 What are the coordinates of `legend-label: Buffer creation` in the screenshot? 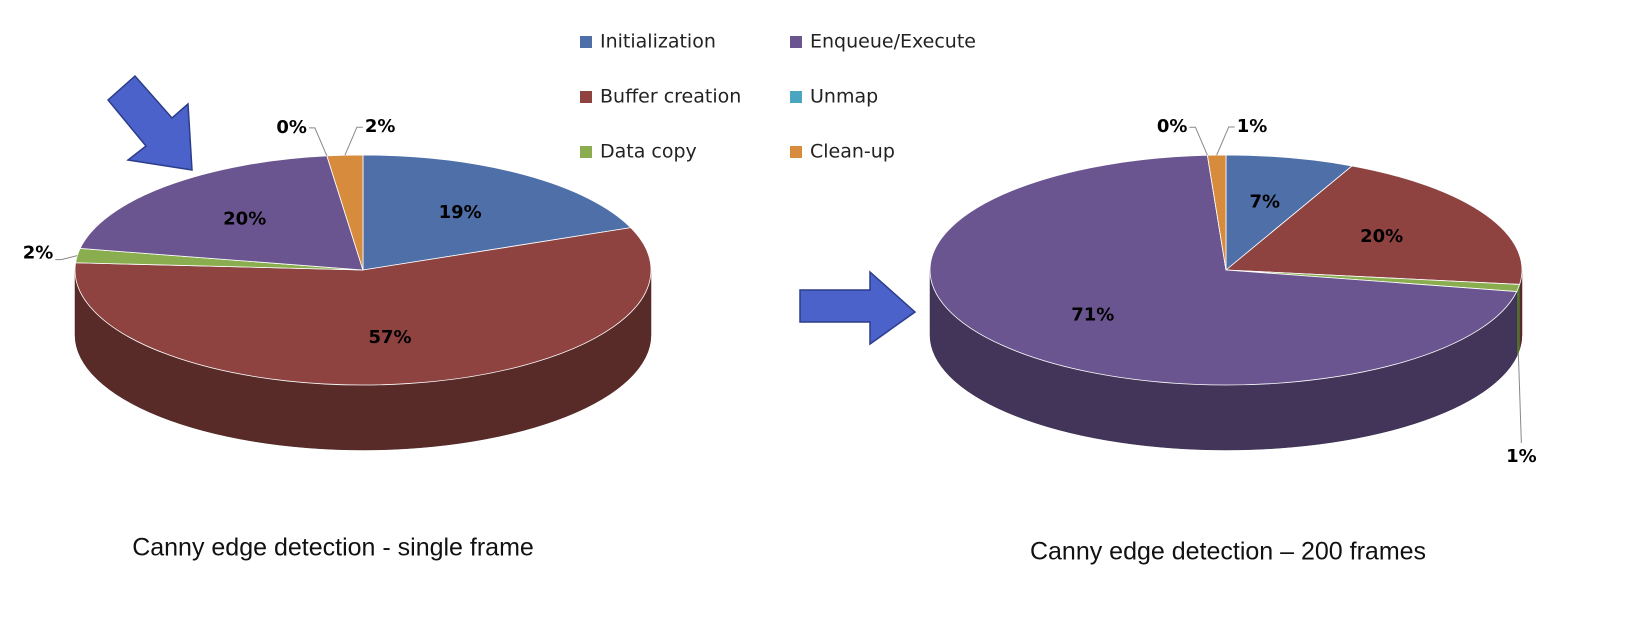 It's located at (670, 97).